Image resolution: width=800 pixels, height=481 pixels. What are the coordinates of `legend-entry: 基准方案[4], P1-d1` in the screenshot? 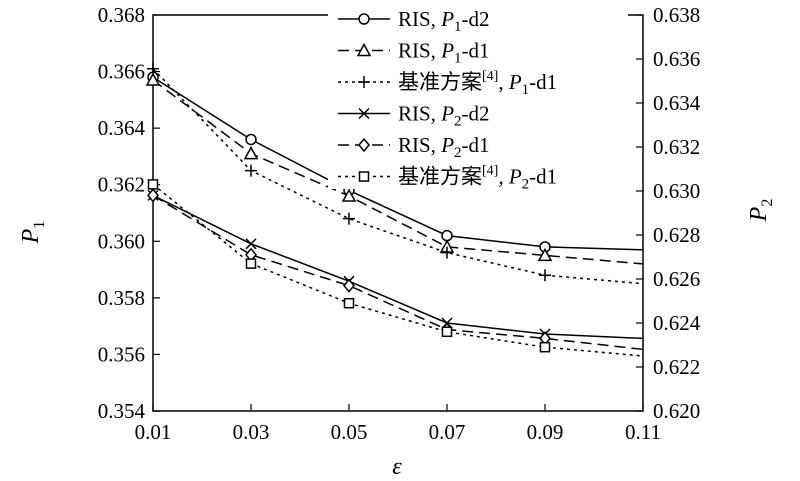 It's located at (477, 83).